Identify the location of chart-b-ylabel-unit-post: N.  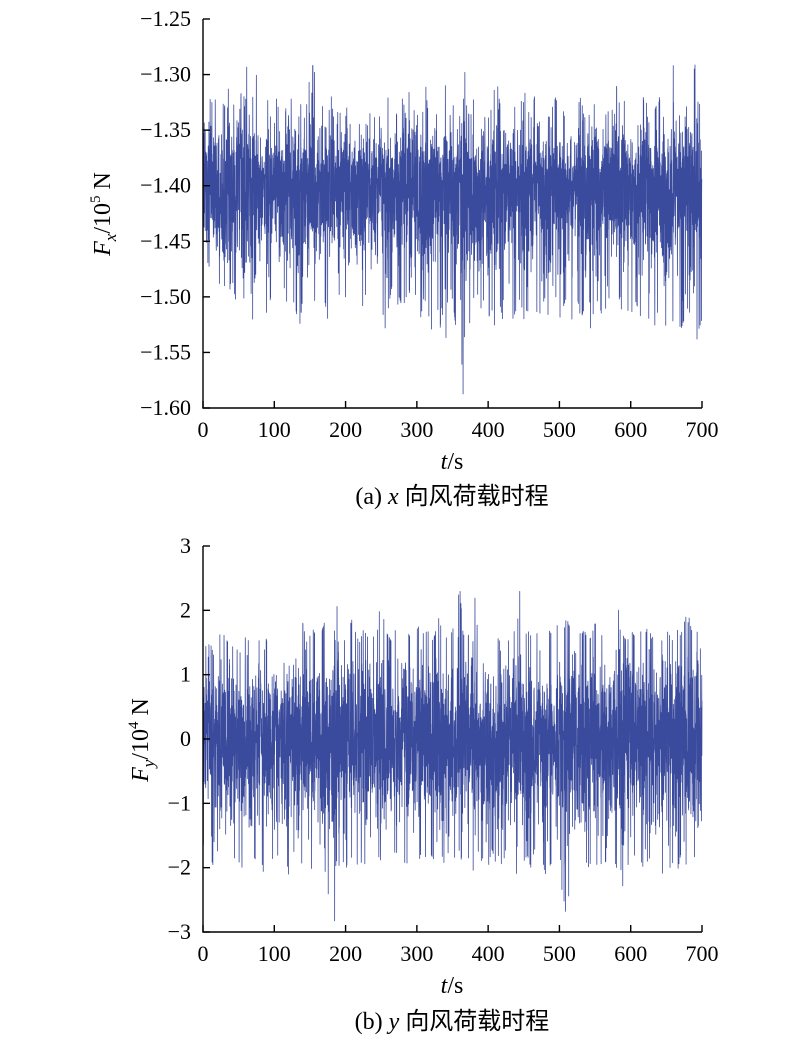
(141, 709).